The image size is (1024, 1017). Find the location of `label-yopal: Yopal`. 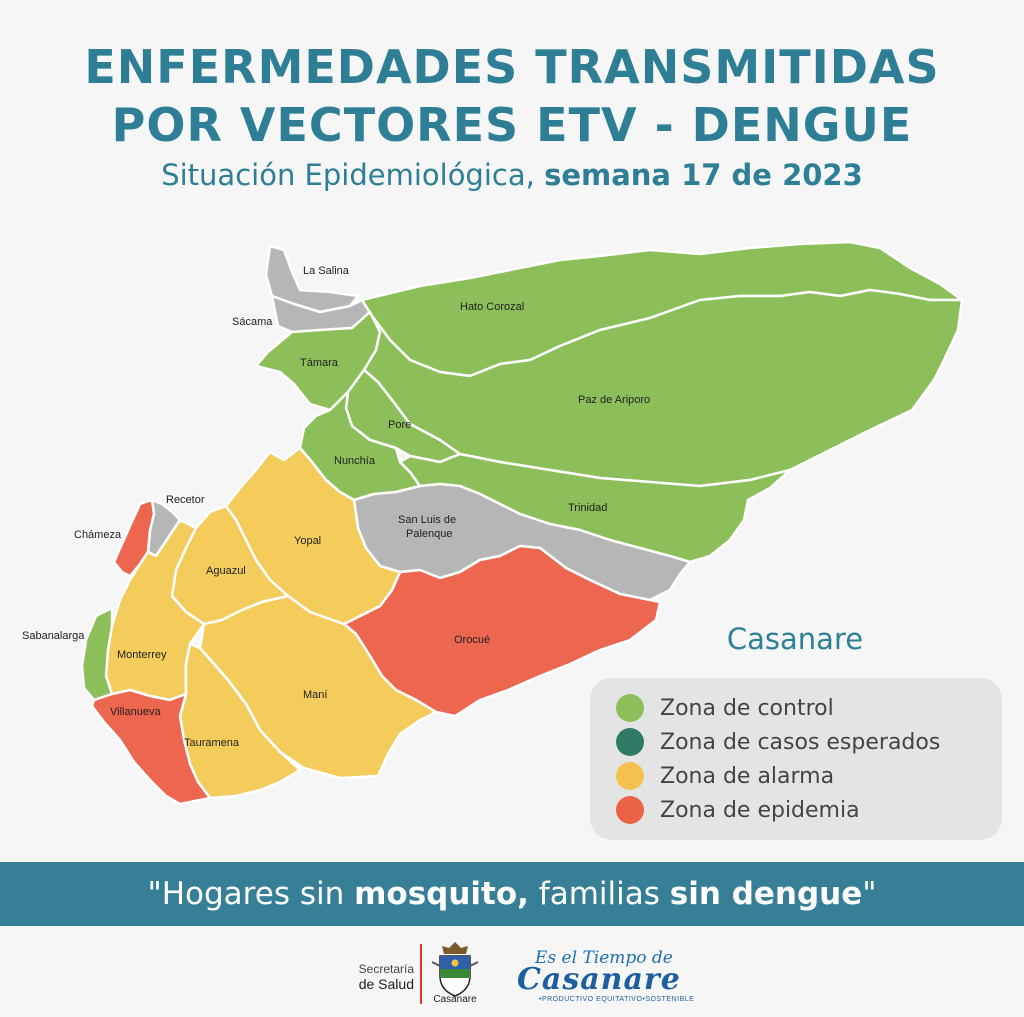

label-yopal: Yopal is located at coordinates (308, 541).